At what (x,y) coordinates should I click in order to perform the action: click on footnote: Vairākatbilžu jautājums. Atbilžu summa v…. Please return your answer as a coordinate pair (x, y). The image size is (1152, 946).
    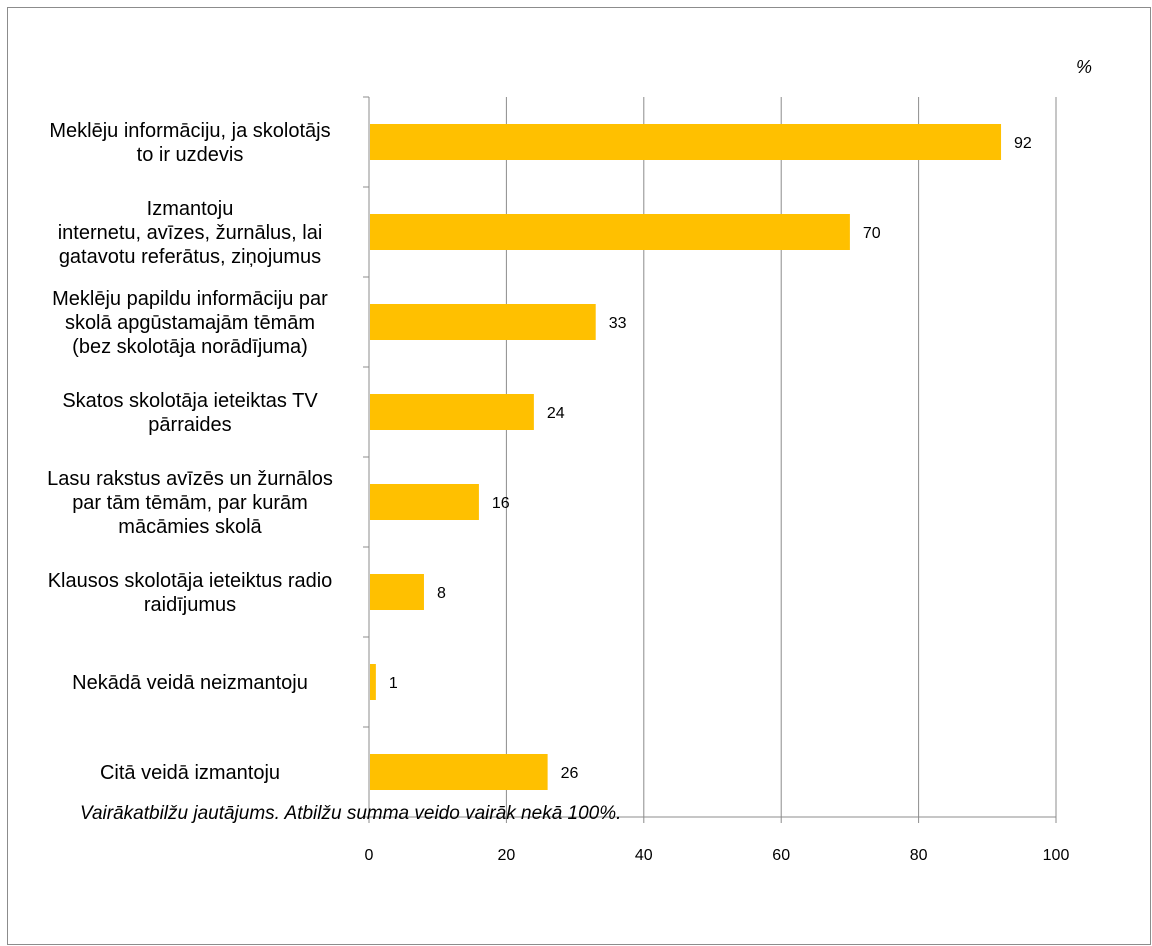
    Looking at the image, I should click on (351, 813).